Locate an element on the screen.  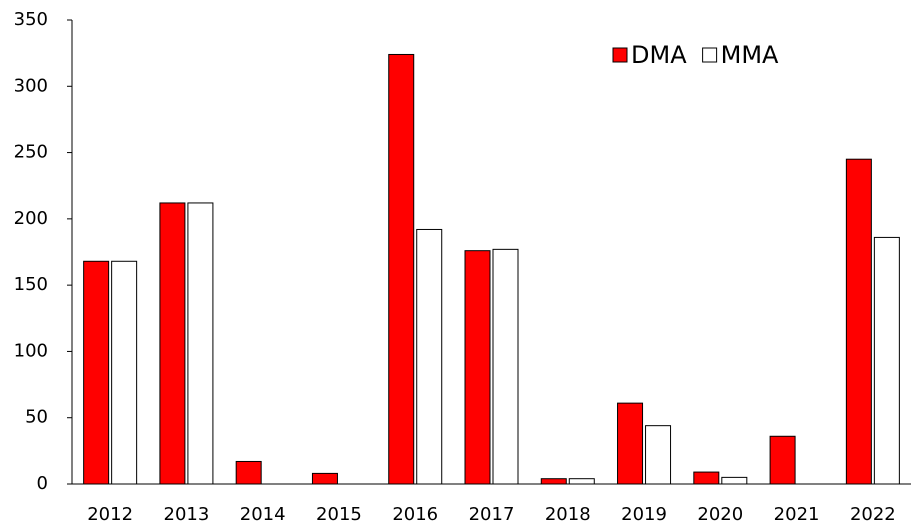
x-tick-label: 2020 is located at coordinates (720, 514).